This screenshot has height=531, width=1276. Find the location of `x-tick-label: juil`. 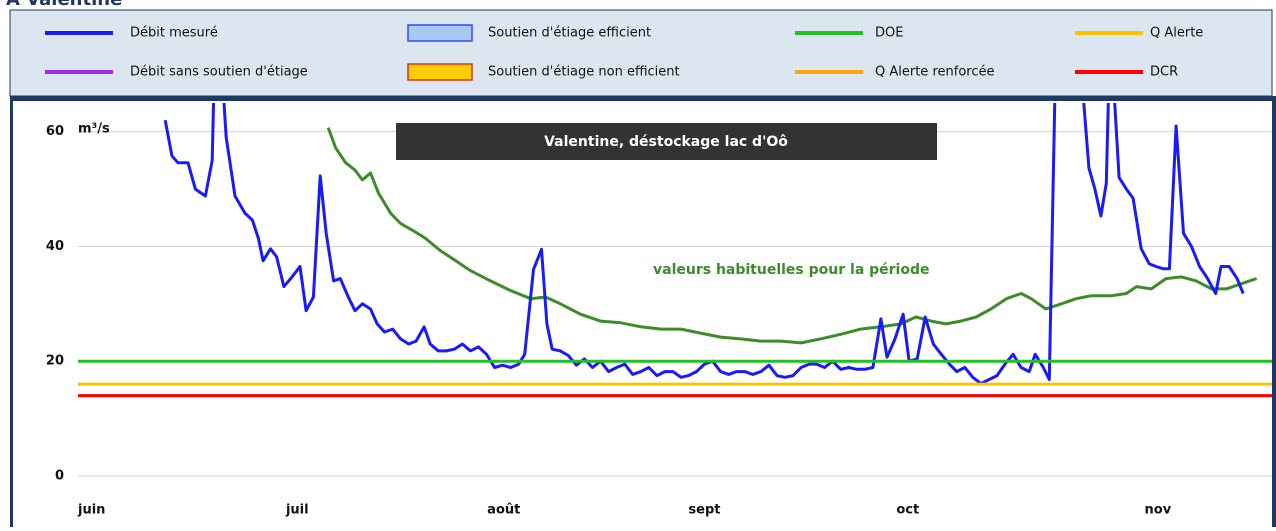

x-tick-label: juil is located at coordinates (297, 510).